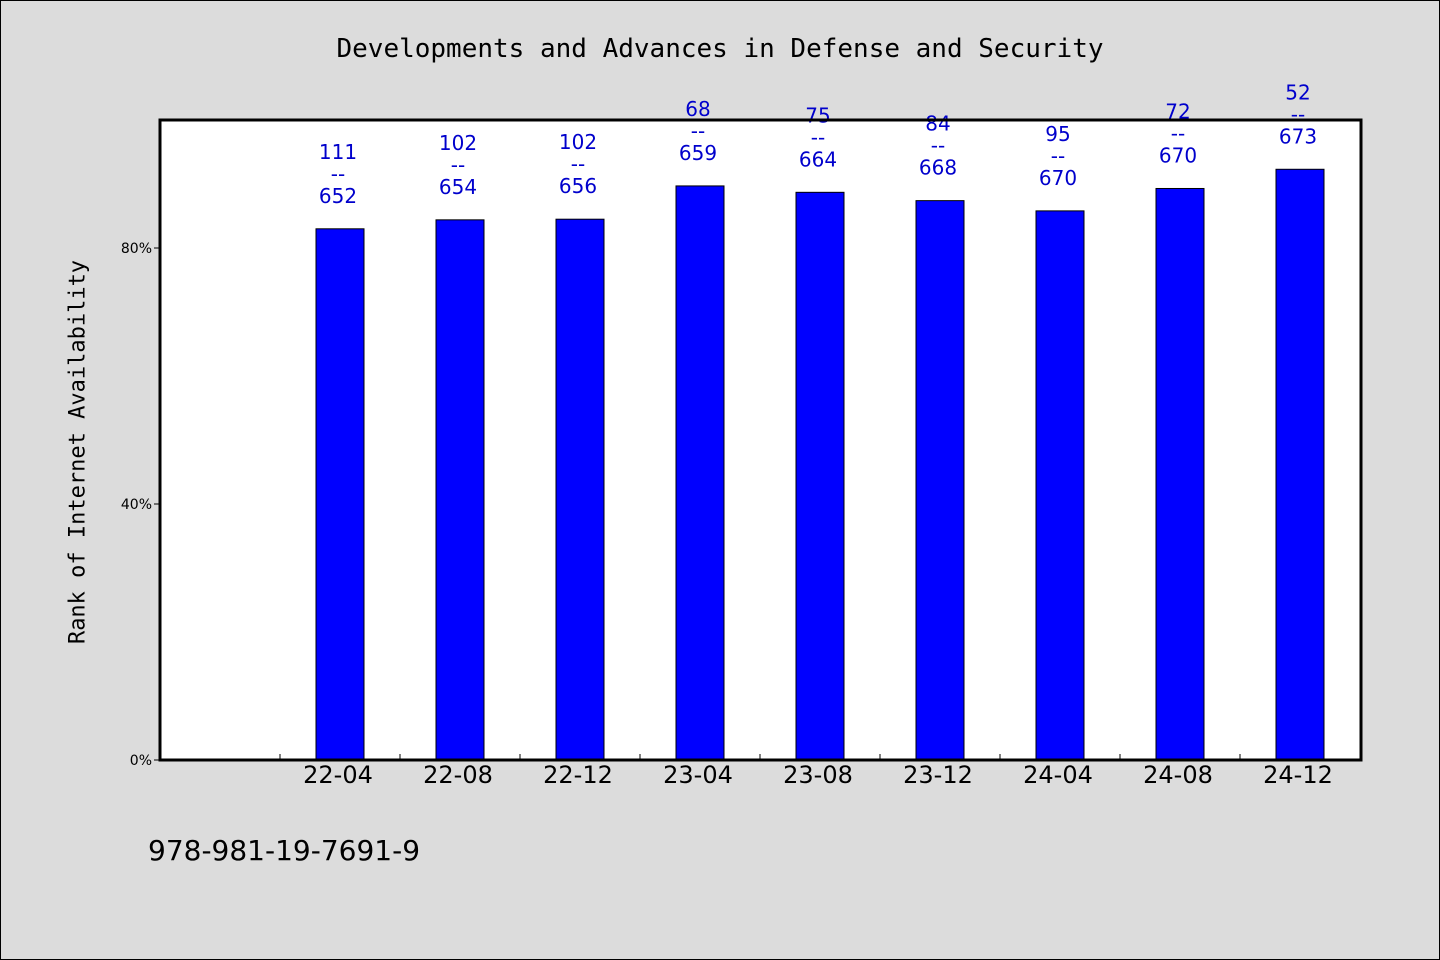  I want to click on x-tick-label: 24-12, so click(1298, 775).